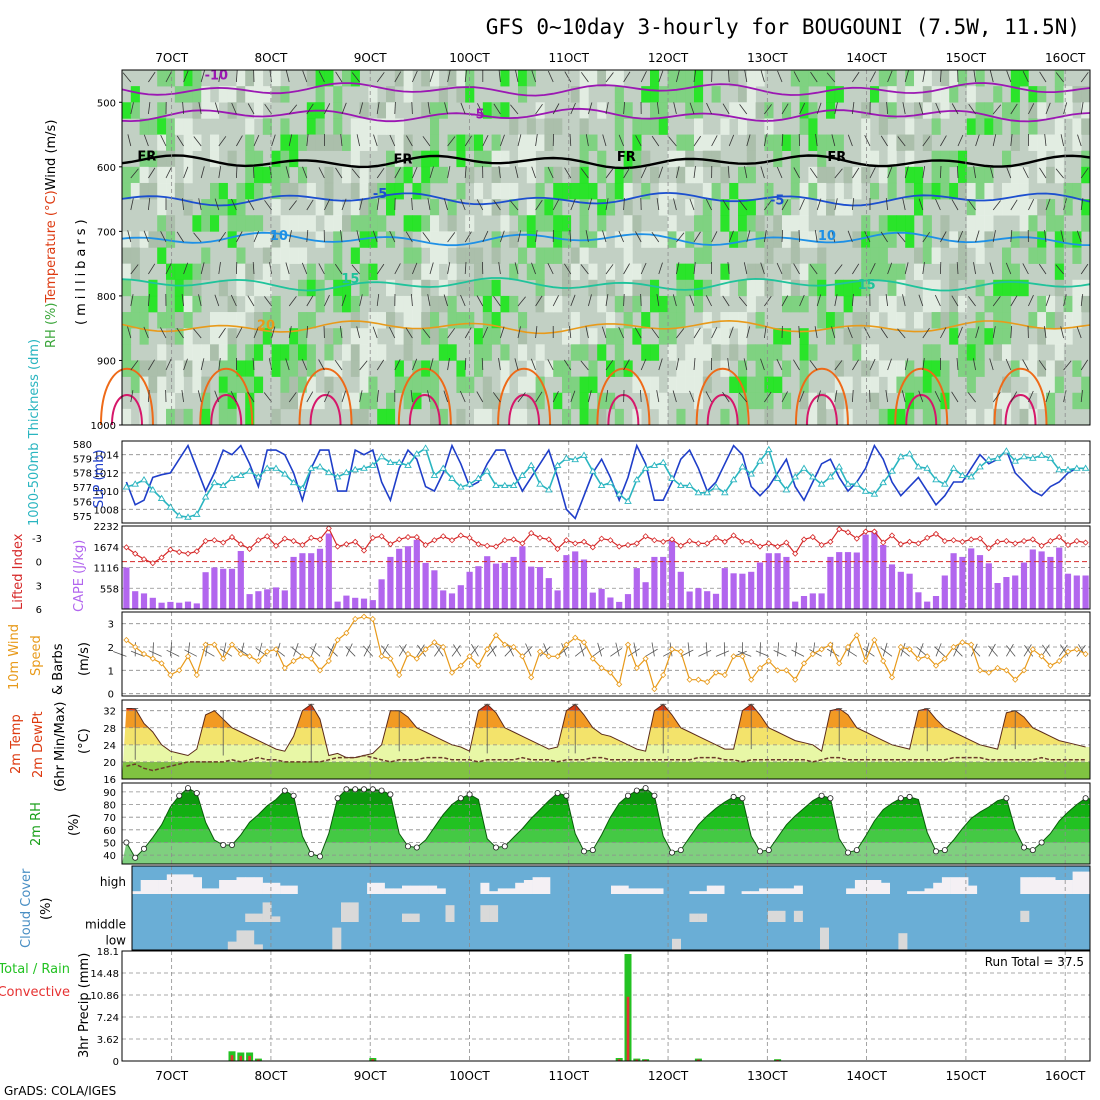 The height and width of the screenshot is (1100, 1100). What do you see at coordinates (82, 474) in the screenshot?
I see `thickness-tick-label: 578` at bounding box center [82, 474].